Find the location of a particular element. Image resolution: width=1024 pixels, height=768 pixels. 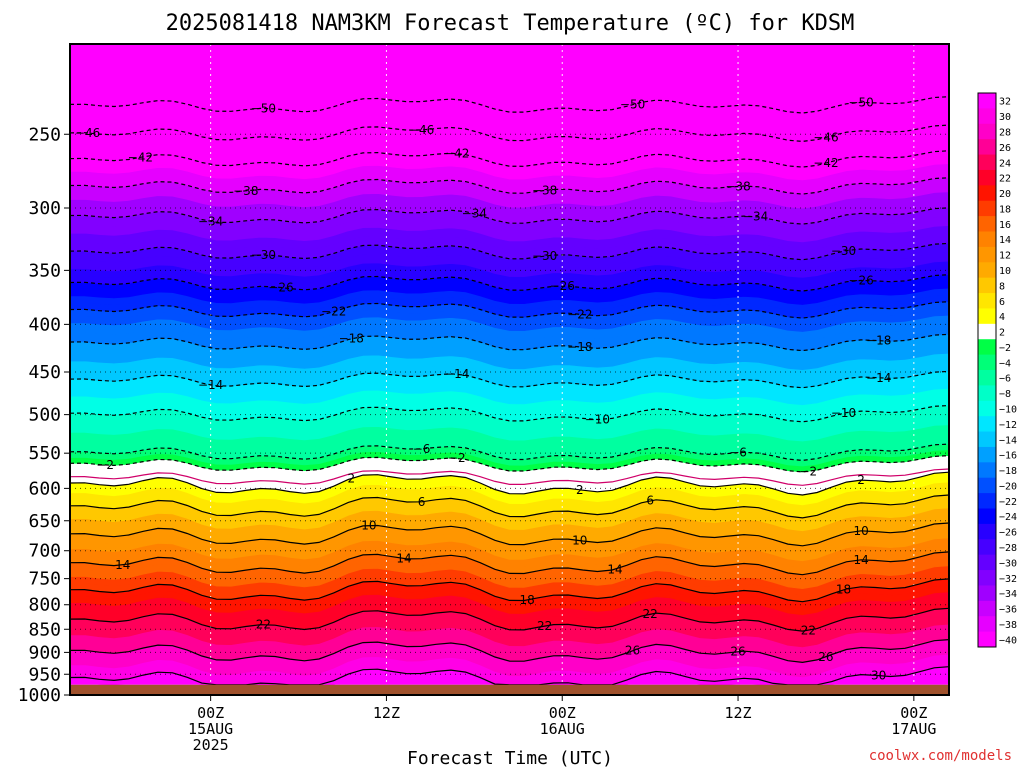

colorbar-label: −2 is located at coordinates (1005, 348).